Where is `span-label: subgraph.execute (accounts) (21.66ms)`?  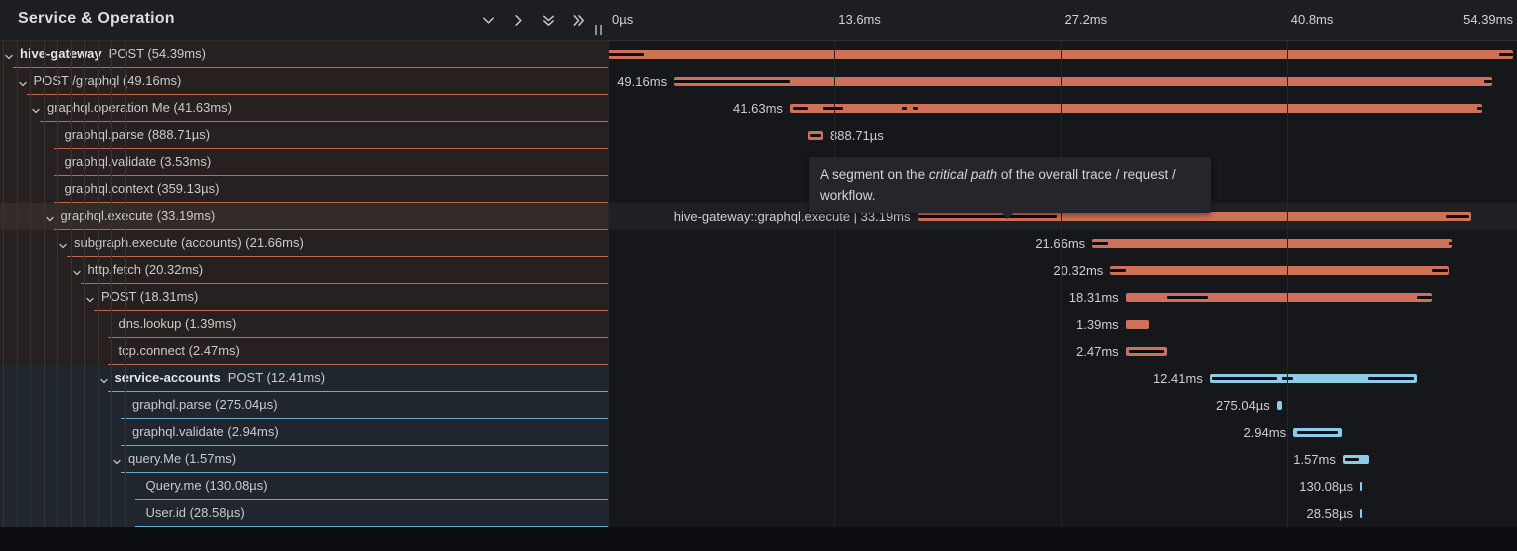
span-label: subgraph.execute (accounts) (21.66ms) is located at coordinates (189, 242).